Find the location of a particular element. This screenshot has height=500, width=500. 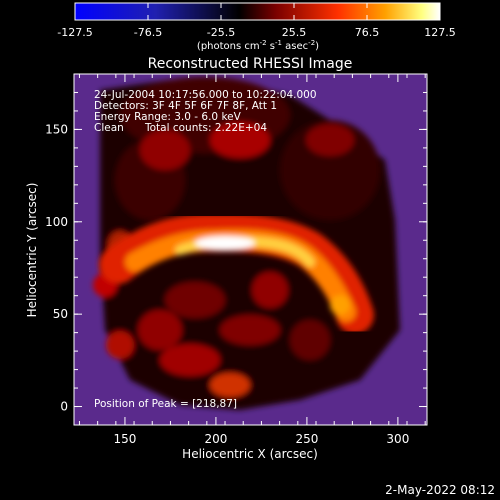

colorbar-tick-label: -127.5 is located at coordinates (74, 32).